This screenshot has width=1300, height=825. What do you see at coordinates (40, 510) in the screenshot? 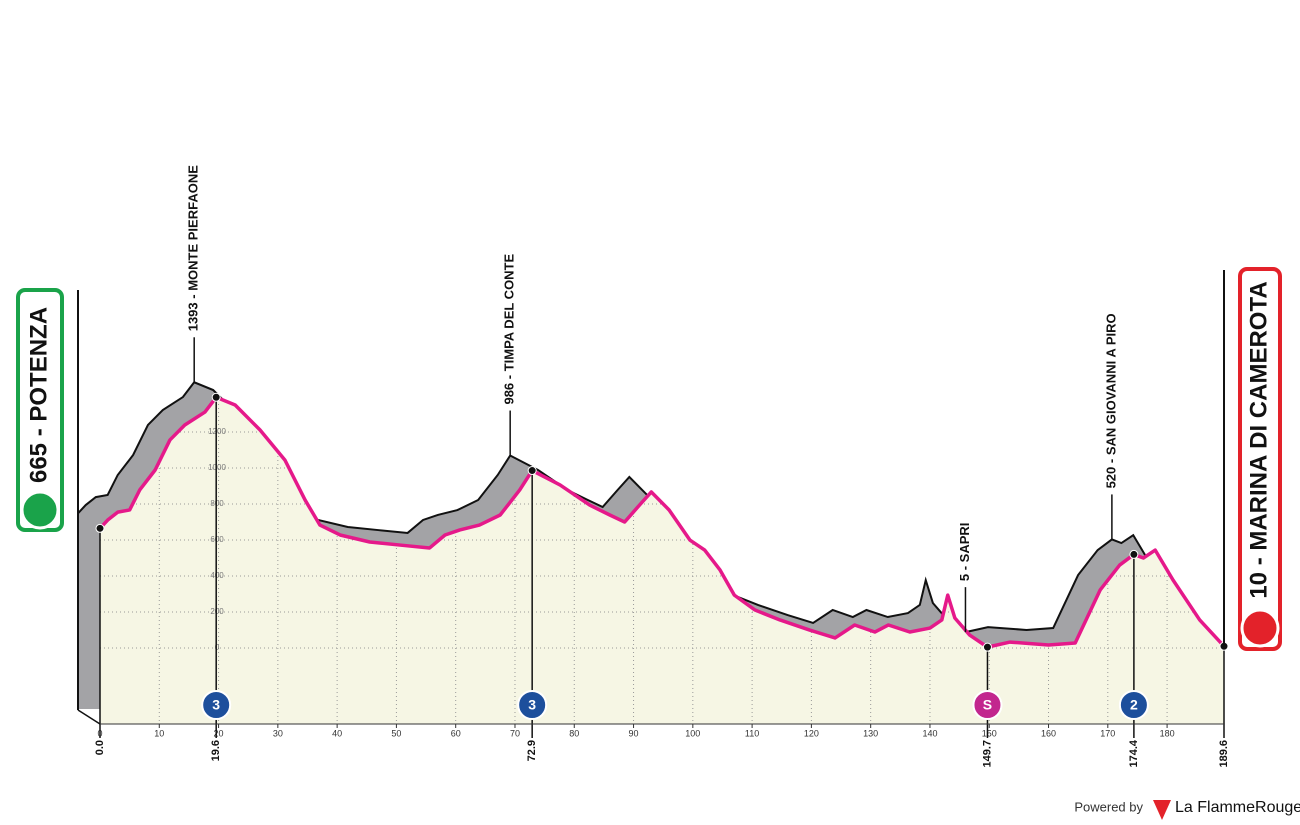
I see `start-icon` at bounding box center [40, 510].